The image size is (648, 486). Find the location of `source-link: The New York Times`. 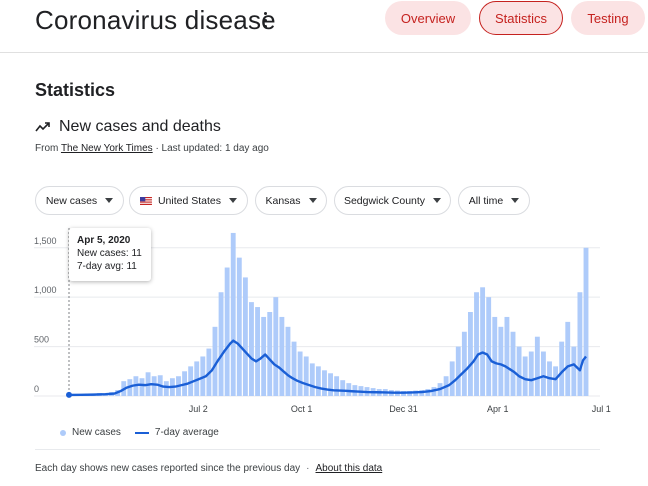

source-link: The New York Times is located at coordinates (106, 148).